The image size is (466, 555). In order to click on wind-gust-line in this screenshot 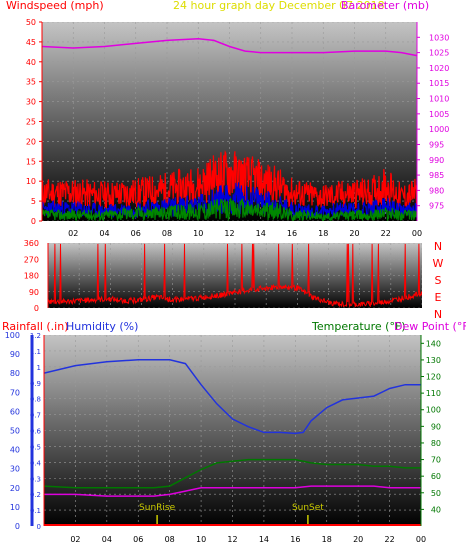, I will do `click(229, 201)`.